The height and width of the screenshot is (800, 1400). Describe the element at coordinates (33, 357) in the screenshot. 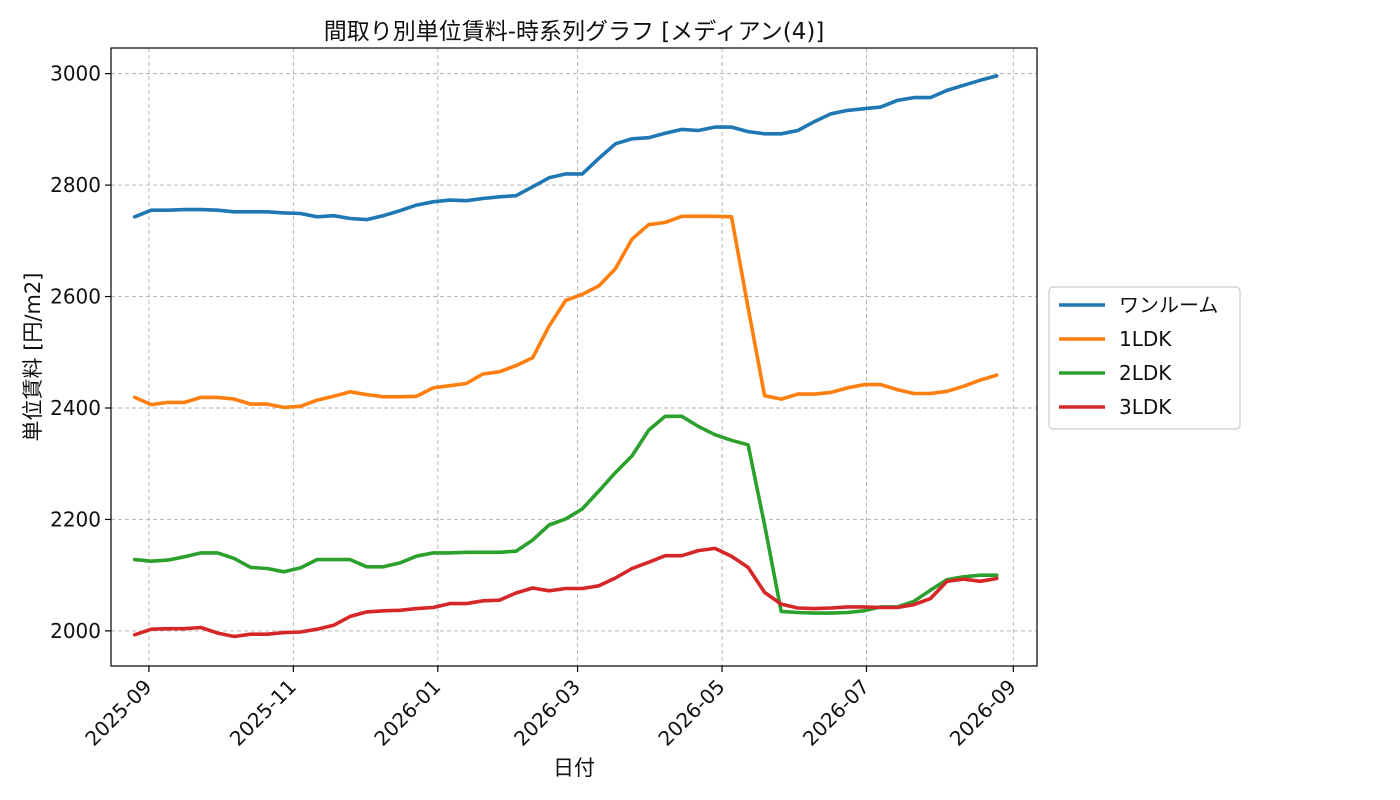

I see `y-axis-label: 単位賃料 [円/m2]` at that location.